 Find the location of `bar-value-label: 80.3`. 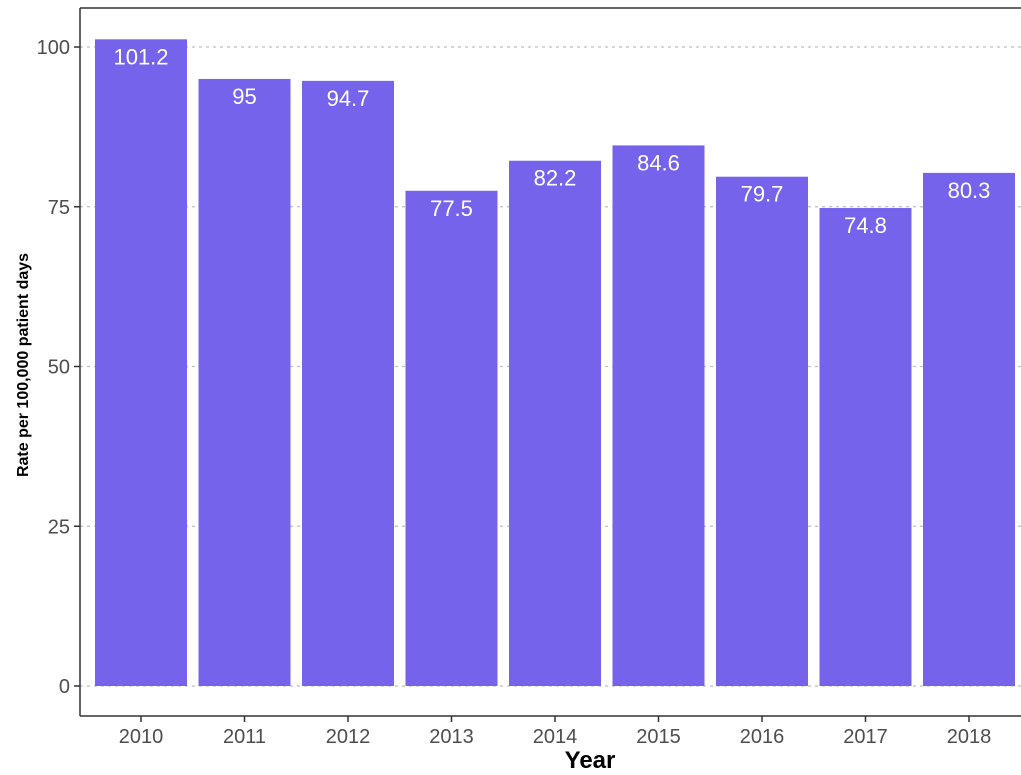

bar-value-label: 80.3 is located at coordinates (969, 190).